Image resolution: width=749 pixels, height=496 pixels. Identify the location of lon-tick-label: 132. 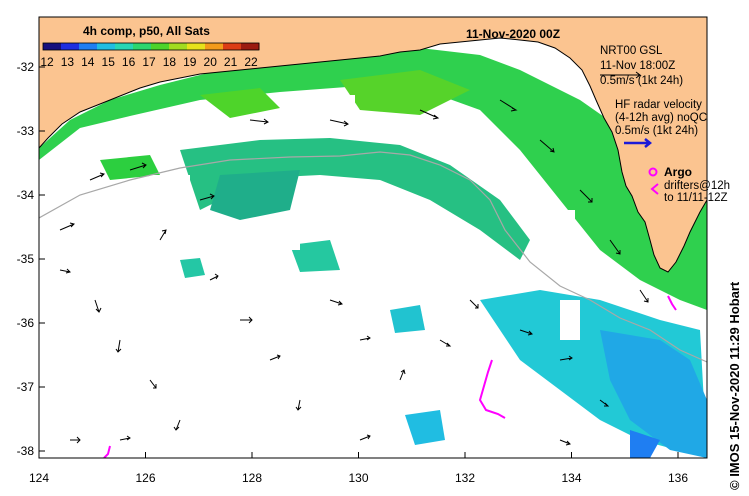
(465, 478).